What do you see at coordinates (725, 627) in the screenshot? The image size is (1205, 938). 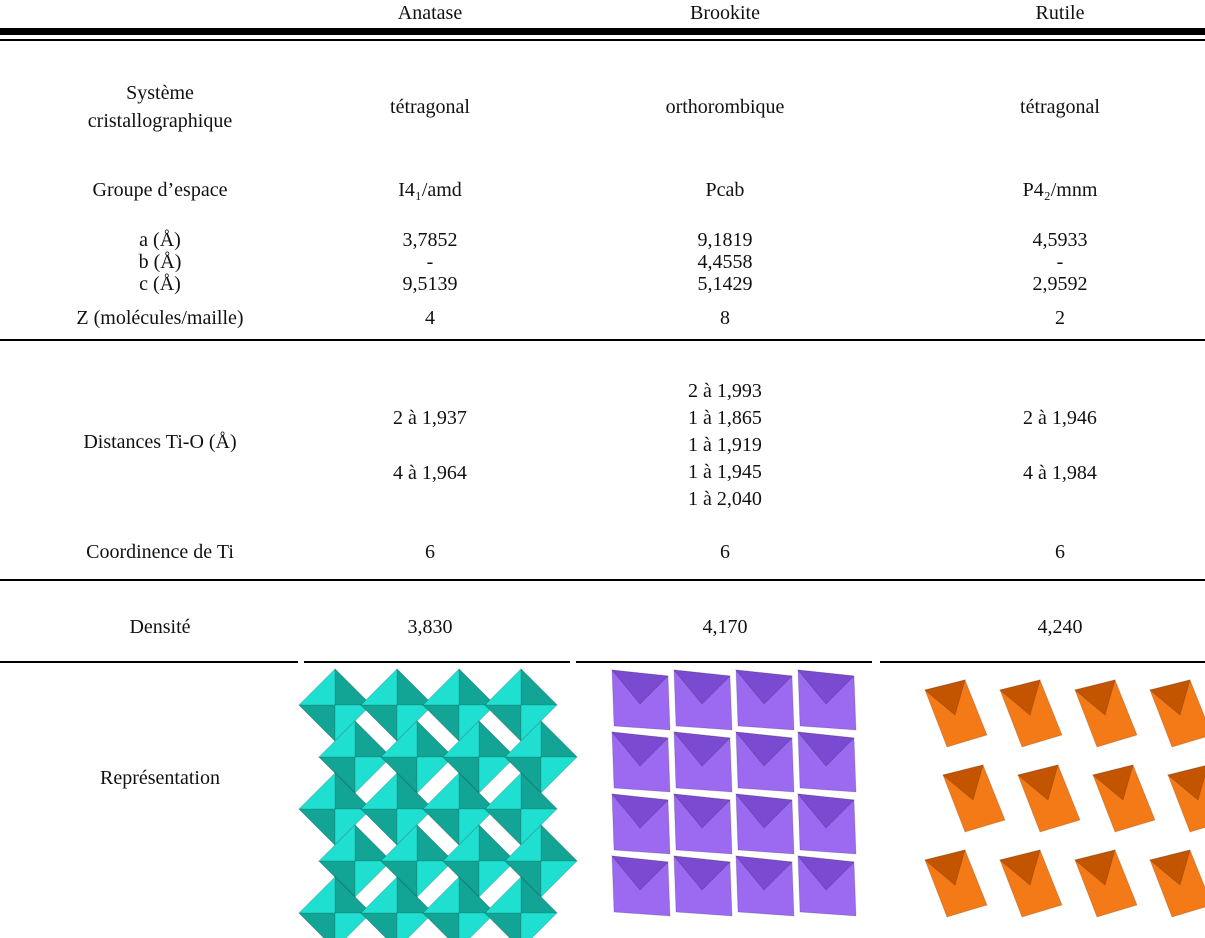 I see `cell-text: 4,170` at bounding box center [725, 627].